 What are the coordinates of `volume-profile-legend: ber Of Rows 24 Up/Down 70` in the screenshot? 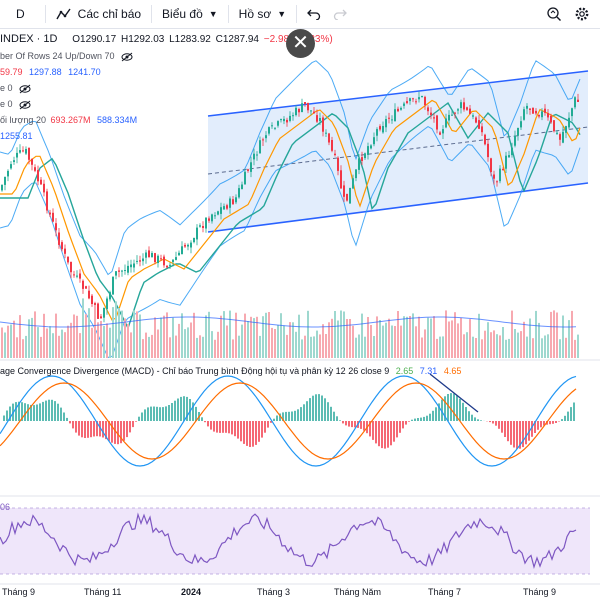 It's located at (66, 56).